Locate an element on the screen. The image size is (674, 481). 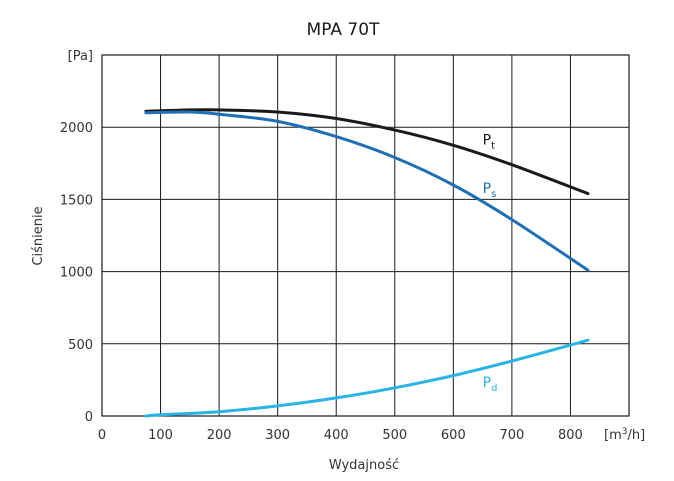
y-tick-500: 500 is located at coordinates (80, 345).